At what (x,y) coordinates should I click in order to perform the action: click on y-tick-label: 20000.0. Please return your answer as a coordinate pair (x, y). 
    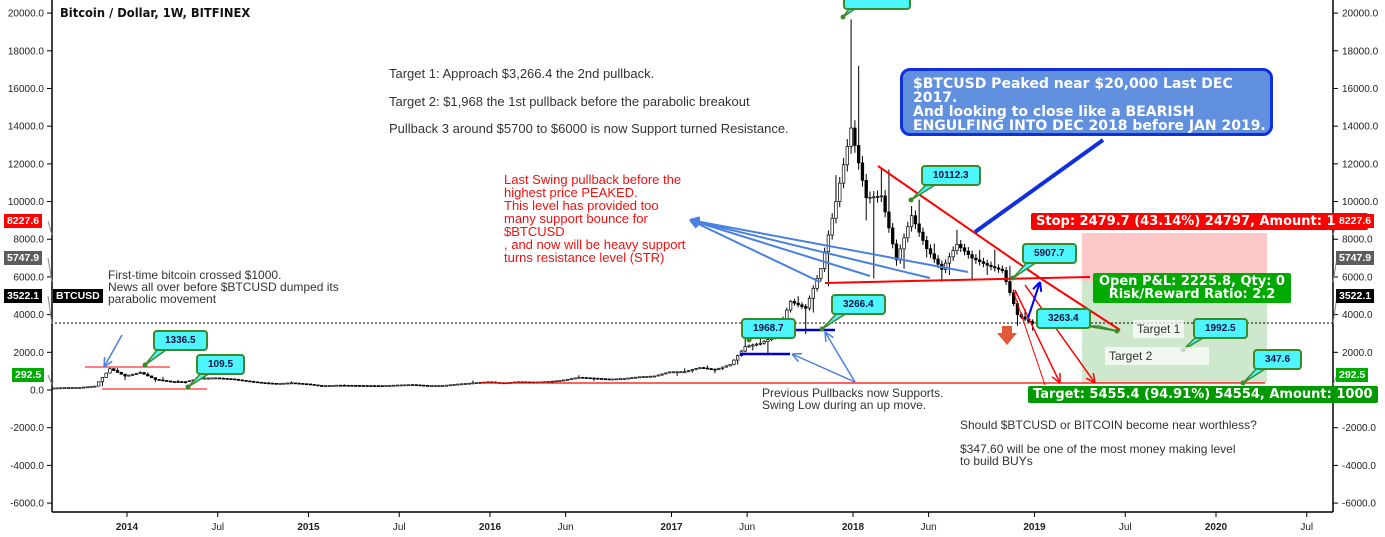
    Looking at the image, I should click on (1360, 14).